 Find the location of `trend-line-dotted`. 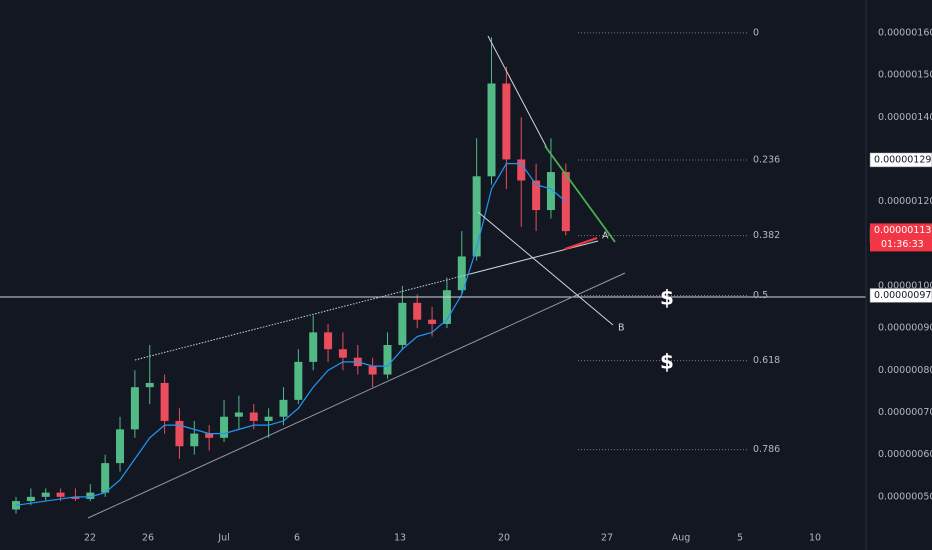

trend-line-dotted is located at coordinates (302, 317).